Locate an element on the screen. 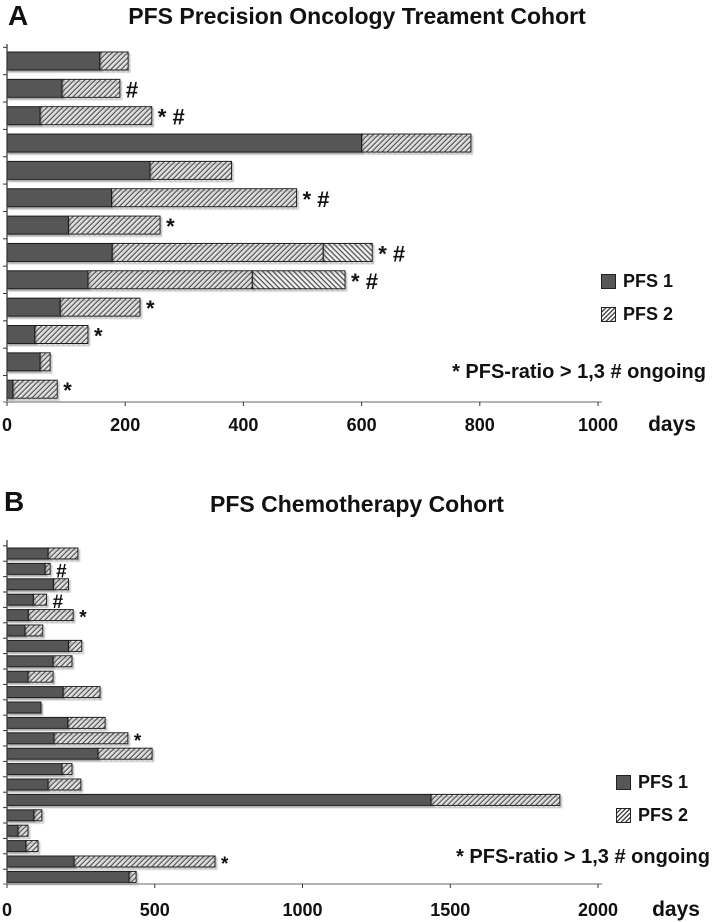 This screenshot has height=922, width=714. panel-a-letter: A is located at coordinates (18, 15).